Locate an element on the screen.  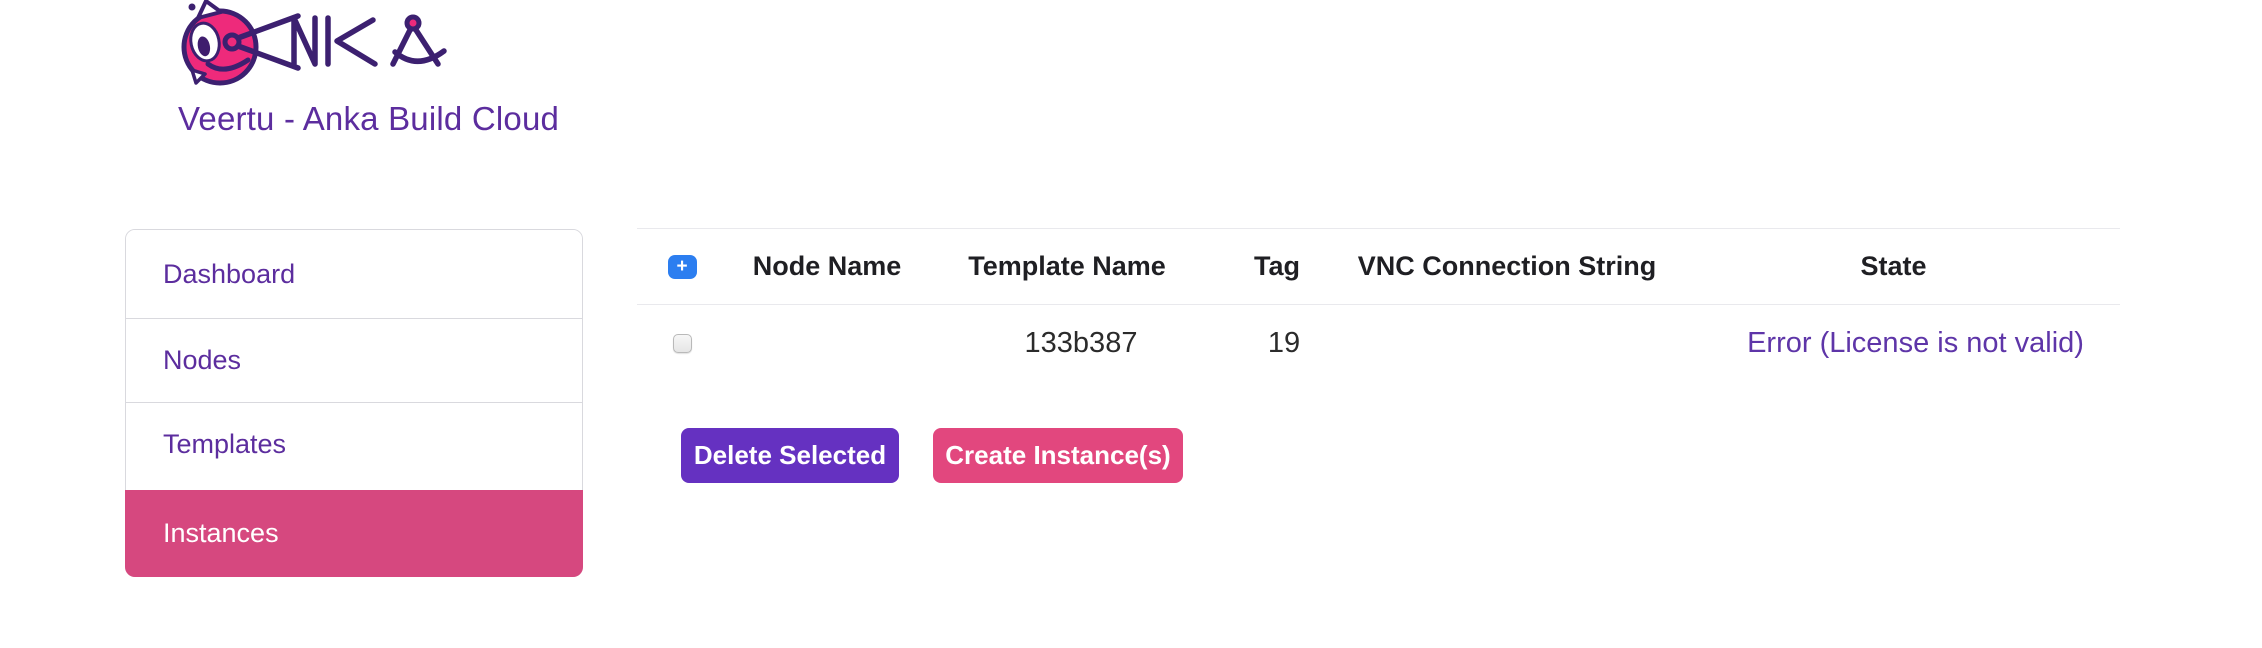
table-row: 133b387 19 Error (License is not valid) is located at coordinates (1378, 343).